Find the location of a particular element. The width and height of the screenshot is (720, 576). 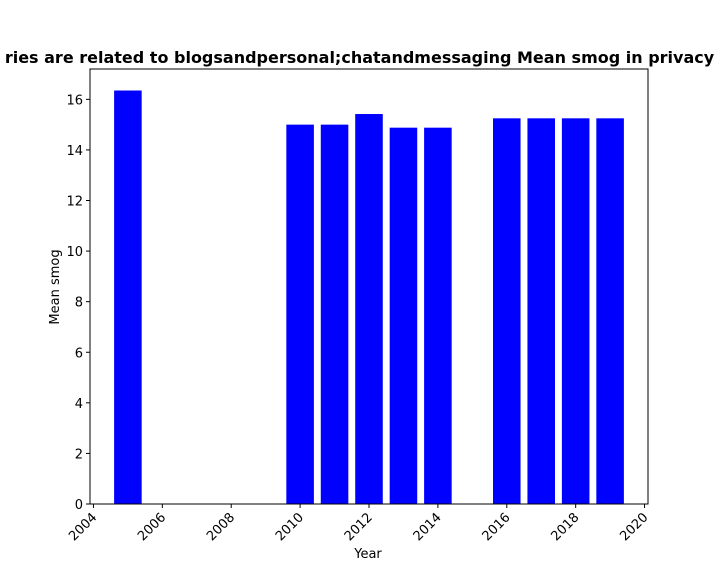

y-tick-label: 14 is located at coordinates (74, 151).